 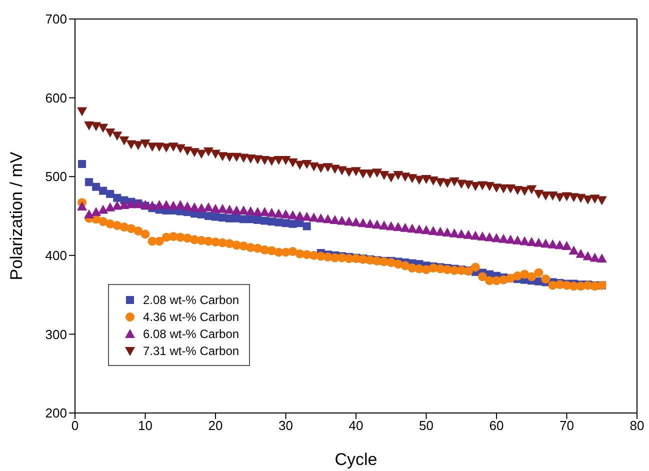 What do you see at coordinates (191, 351) in the screenshot?
I see `legend-label: 7.31 wt-% Carbon` at bounding box center [191, 351].